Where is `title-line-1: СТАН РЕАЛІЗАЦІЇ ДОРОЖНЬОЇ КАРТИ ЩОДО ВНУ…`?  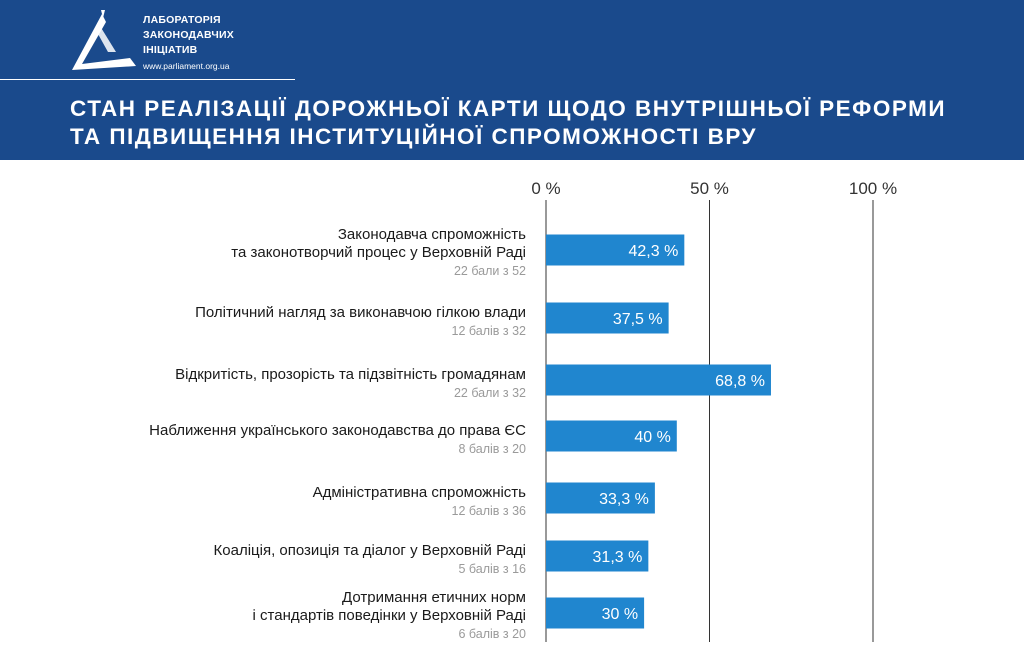
title-line-1: СТАН РЕАЛІЗАЦІЇ ДОРОЖНЬОЇ КАРТИ ЩОДО ВНУ… is located at coordinates (508, 108).